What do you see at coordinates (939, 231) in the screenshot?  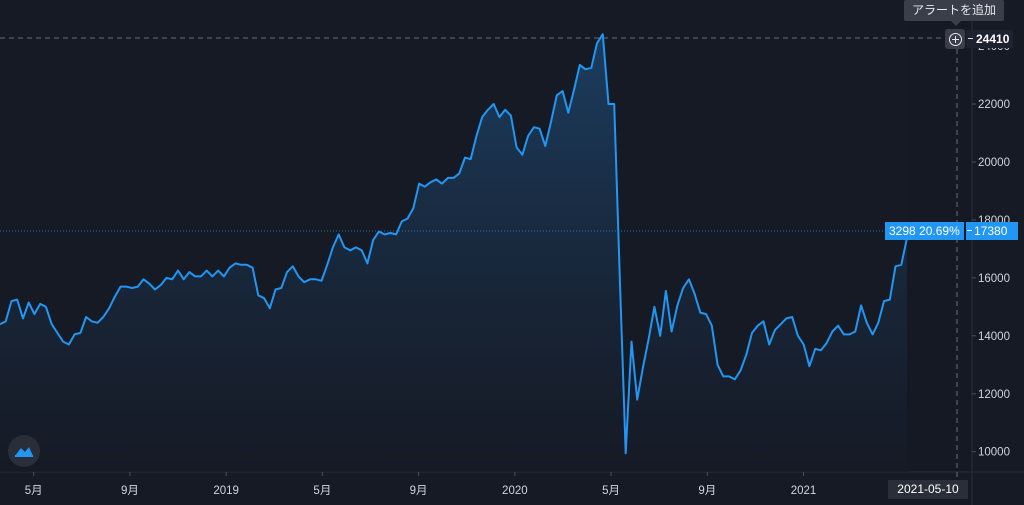 I see `change-percent: 20.69%` at bounding box center [939, 231].